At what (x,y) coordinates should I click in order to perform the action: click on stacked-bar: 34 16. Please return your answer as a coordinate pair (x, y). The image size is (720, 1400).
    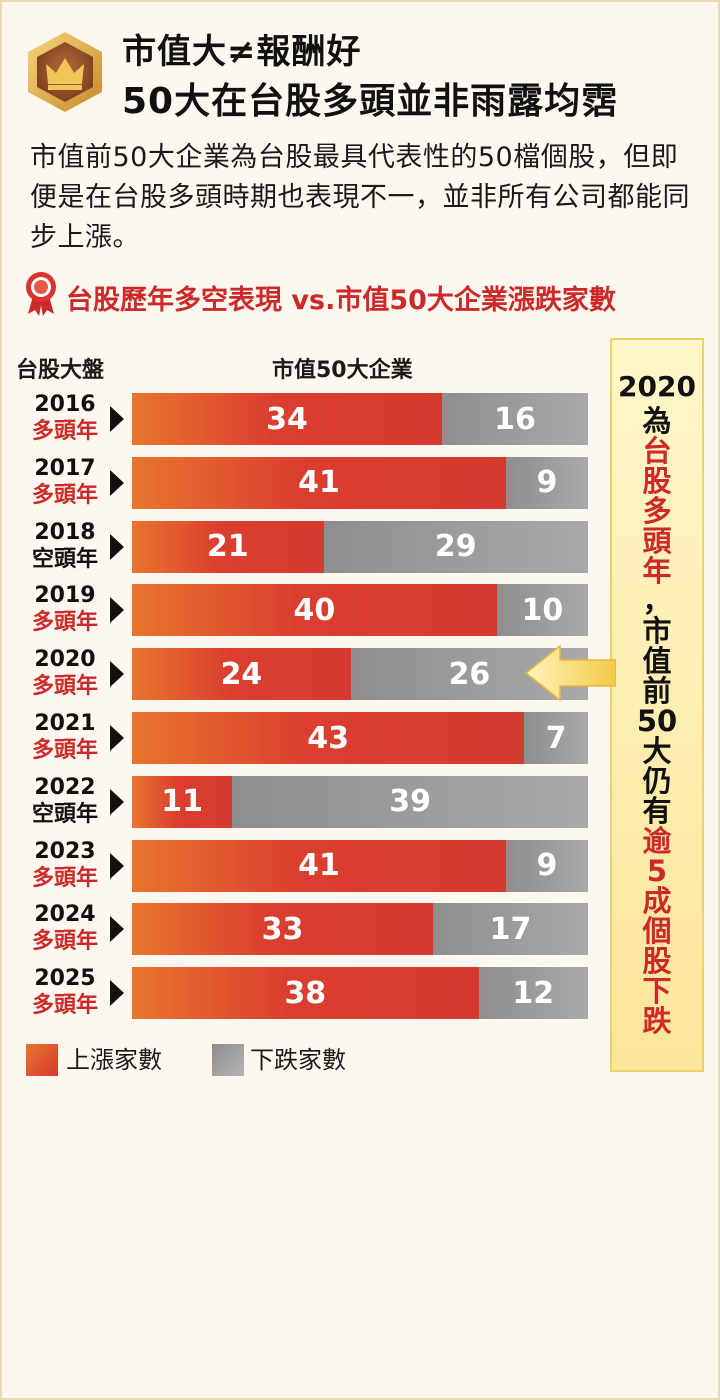
    Looking at the image, I should click on (360, 419).